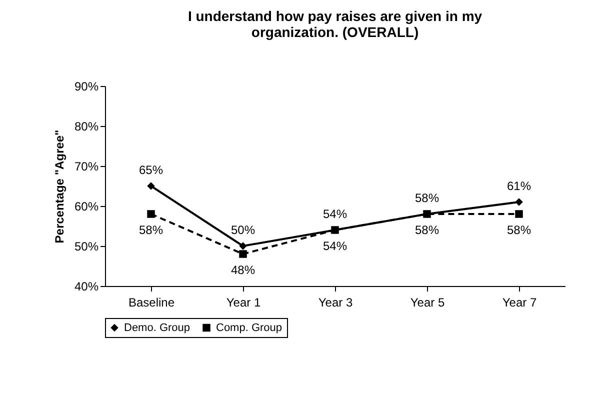 The height and width of the screenshot is (412, 612). I want to click on legend-label: Comp. Group, so click(249, 328).